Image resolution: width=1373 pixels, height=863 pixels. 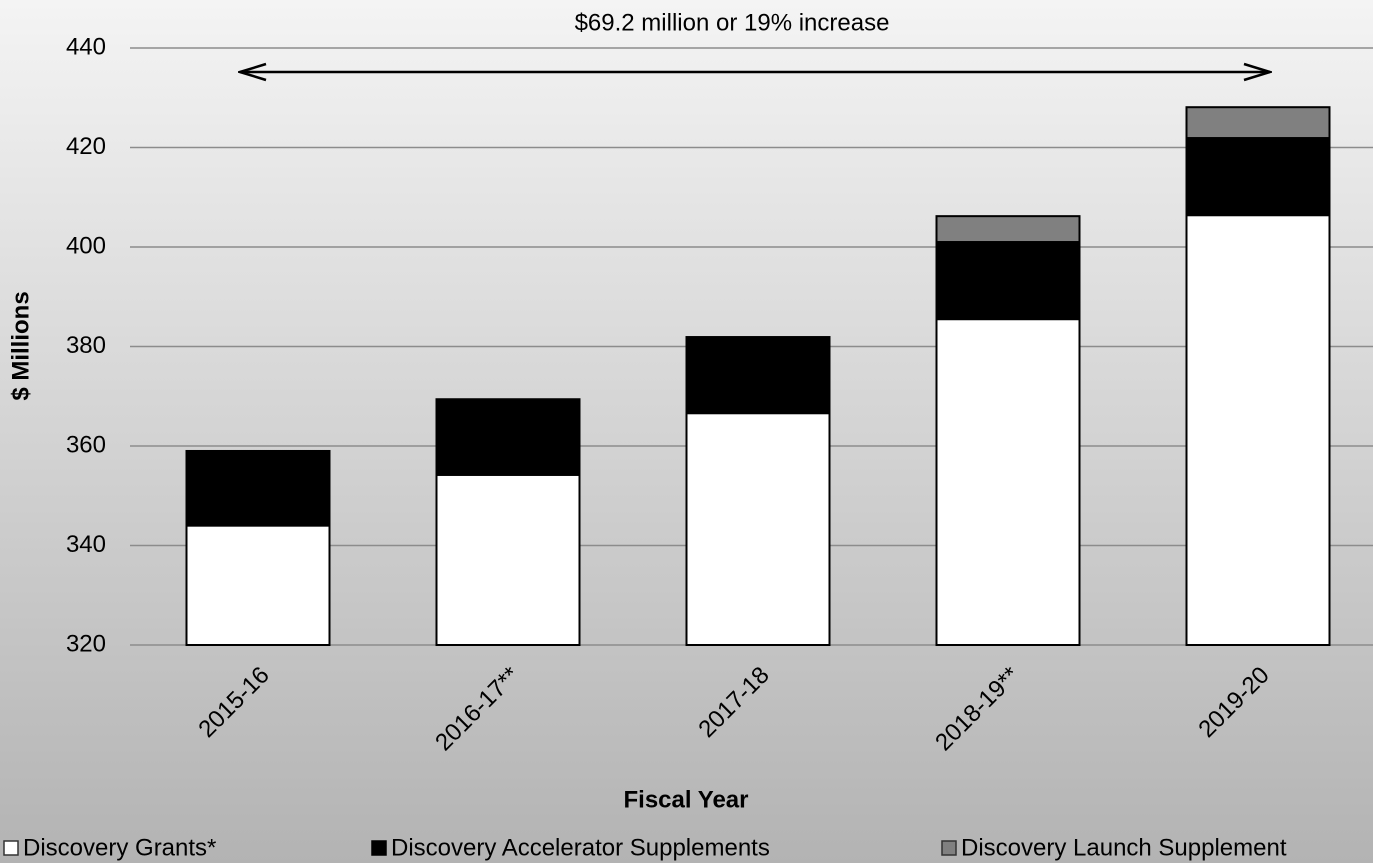 What do you see at coordinates (86, 245) in the screenshot?
I see `y-tick-label: 400` at bounding box center [86, 245].